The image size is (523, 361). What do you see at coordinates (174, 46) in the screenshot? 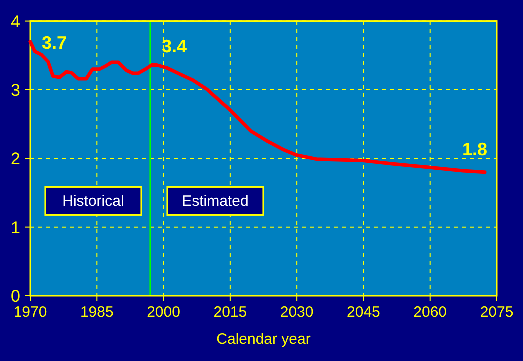
I see `annotation: 3.4` at bounding box center [174, 46].